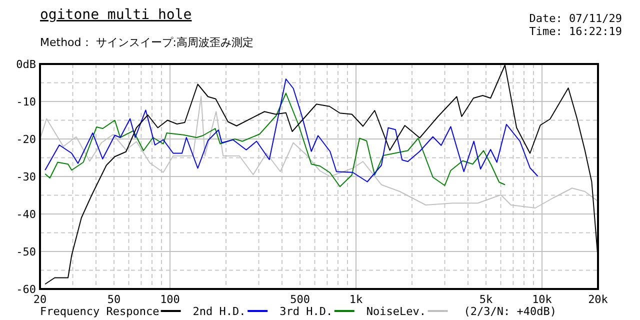  I want to click on x-tick-label: 100, so click(170, 299).